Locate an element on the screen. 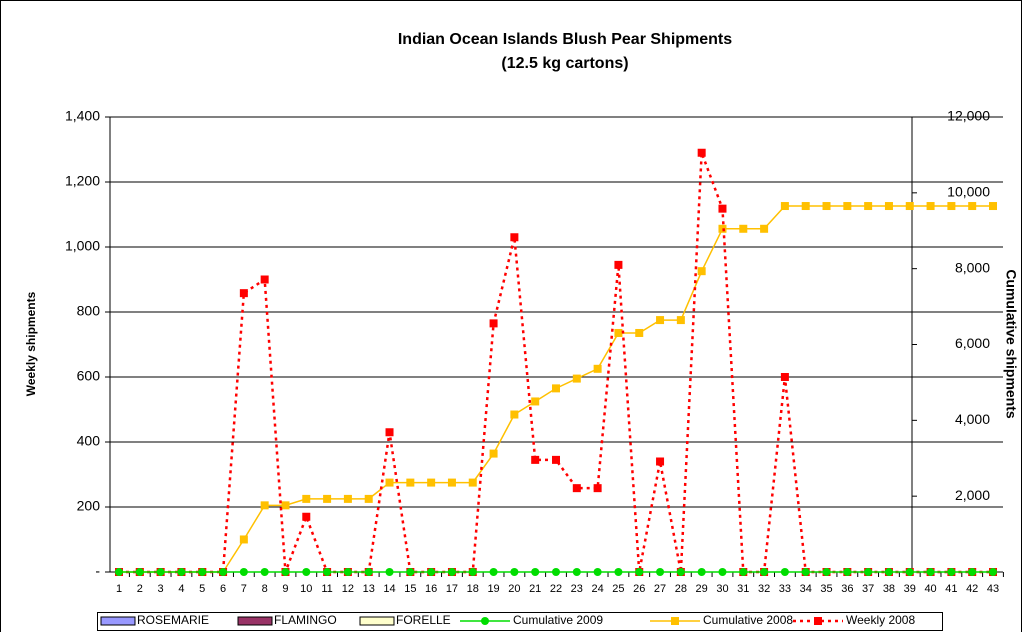  x-tick-label: 3 is located at coordinates (161, 589).